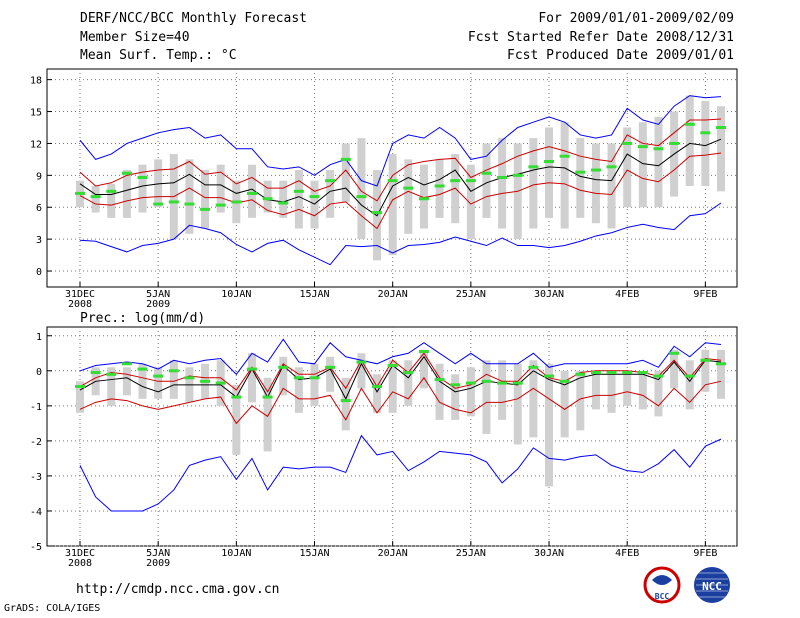 The width and height of the screenshot is (800, 618). I want to click on y-tick-label: -4, so click(36, 512).